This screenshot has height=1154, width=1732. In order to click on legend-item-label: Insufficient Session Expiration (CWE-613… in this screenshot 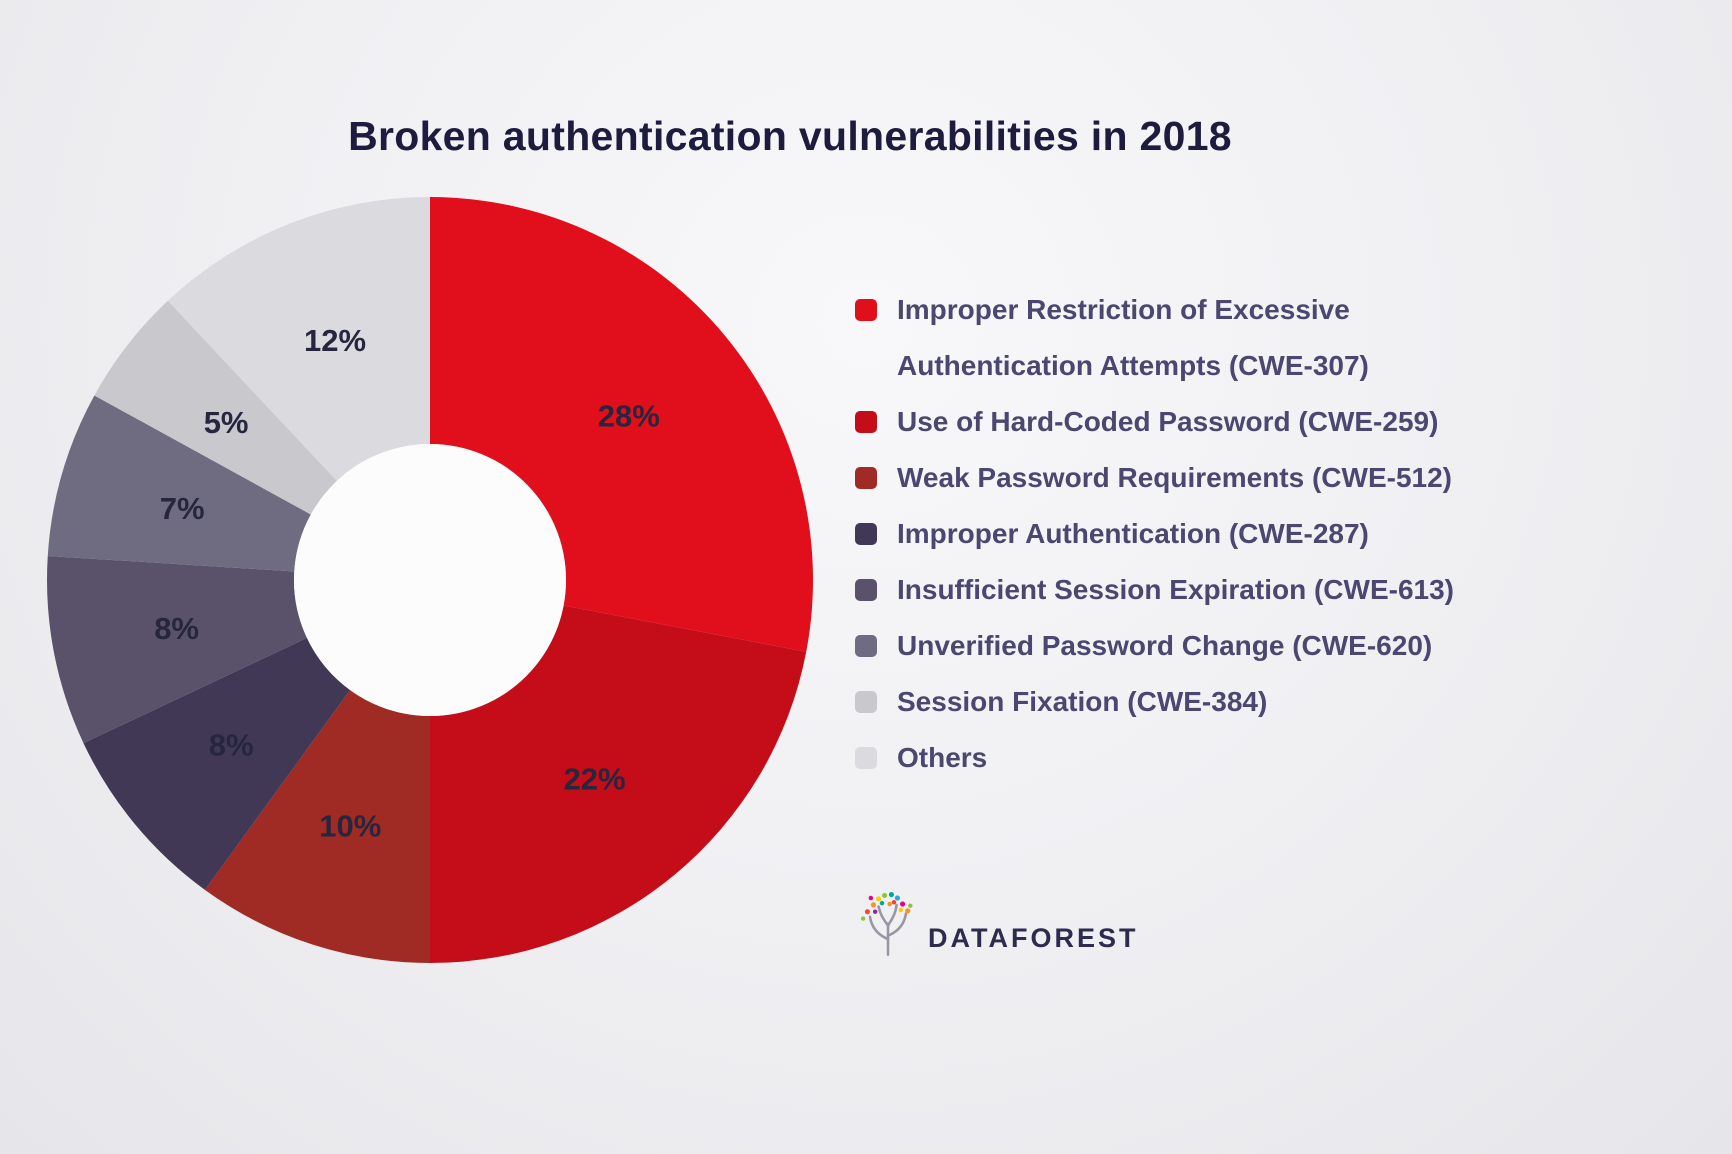, I will do `click(1175, 589)`.